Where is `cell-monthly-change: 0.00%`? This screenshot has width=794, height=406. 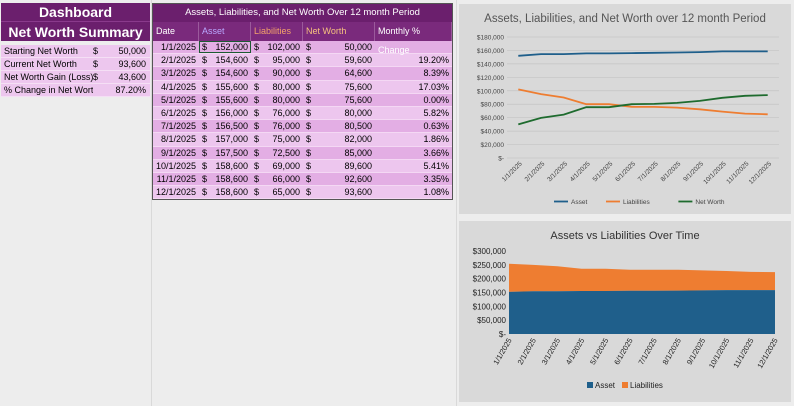
cell-monthly-change: 0.00% is located at coordinates (436, 99).